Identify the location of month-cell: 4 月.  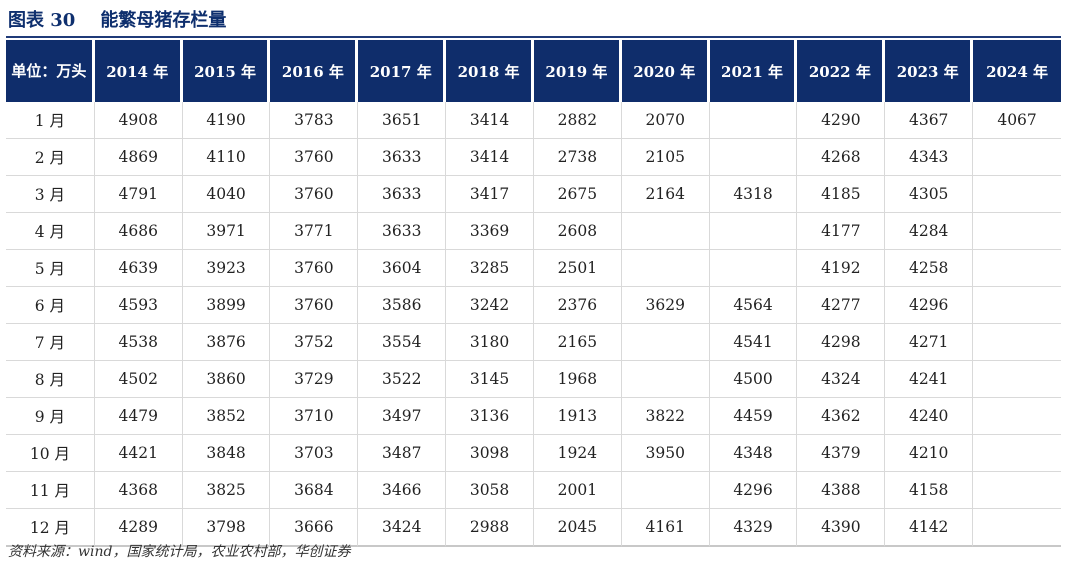
(50, 231).